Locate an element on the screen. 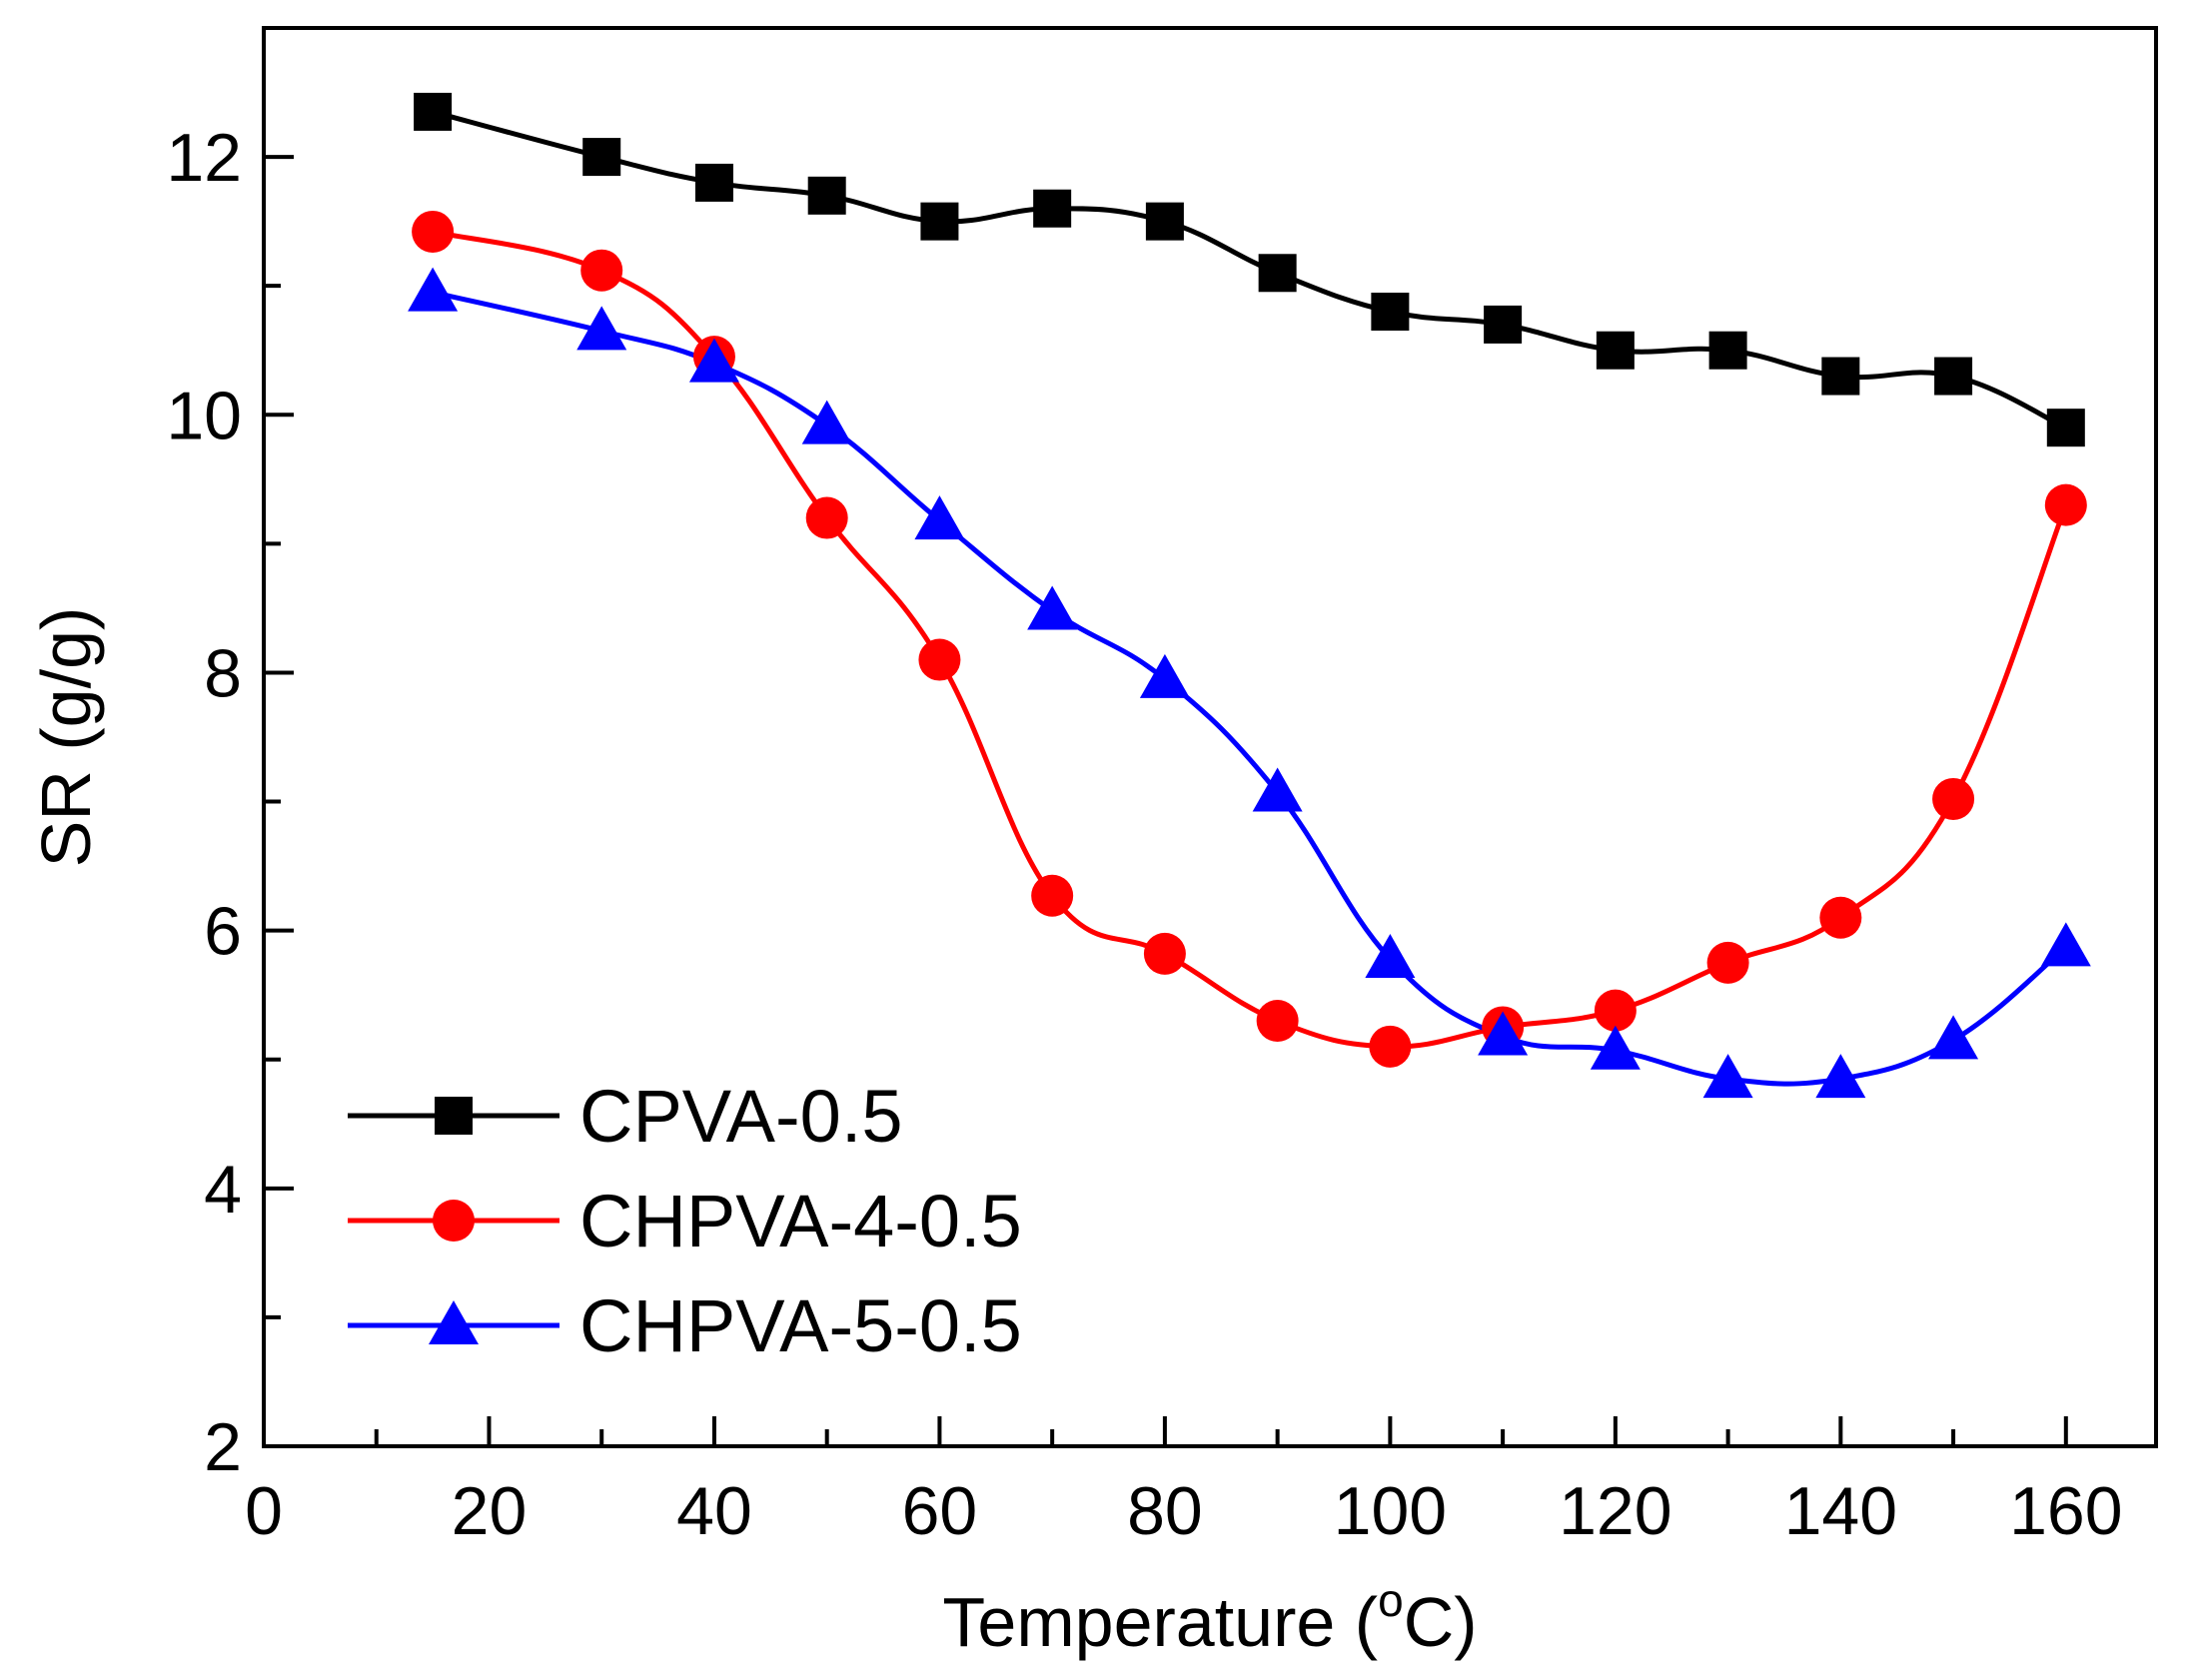 The height and width of the screenshot is (1676, 2212). x-tick-label: 80 is located at coordinates (1165, 1511).